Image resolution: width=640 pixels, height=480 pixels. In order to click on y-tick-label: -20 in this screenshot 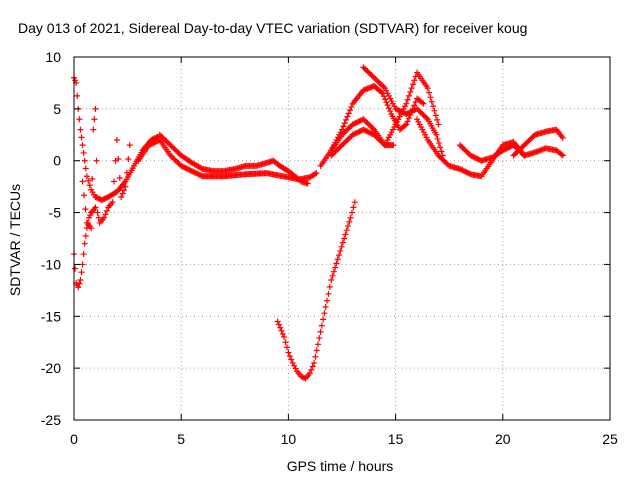, I will do `click(51, 368)`.